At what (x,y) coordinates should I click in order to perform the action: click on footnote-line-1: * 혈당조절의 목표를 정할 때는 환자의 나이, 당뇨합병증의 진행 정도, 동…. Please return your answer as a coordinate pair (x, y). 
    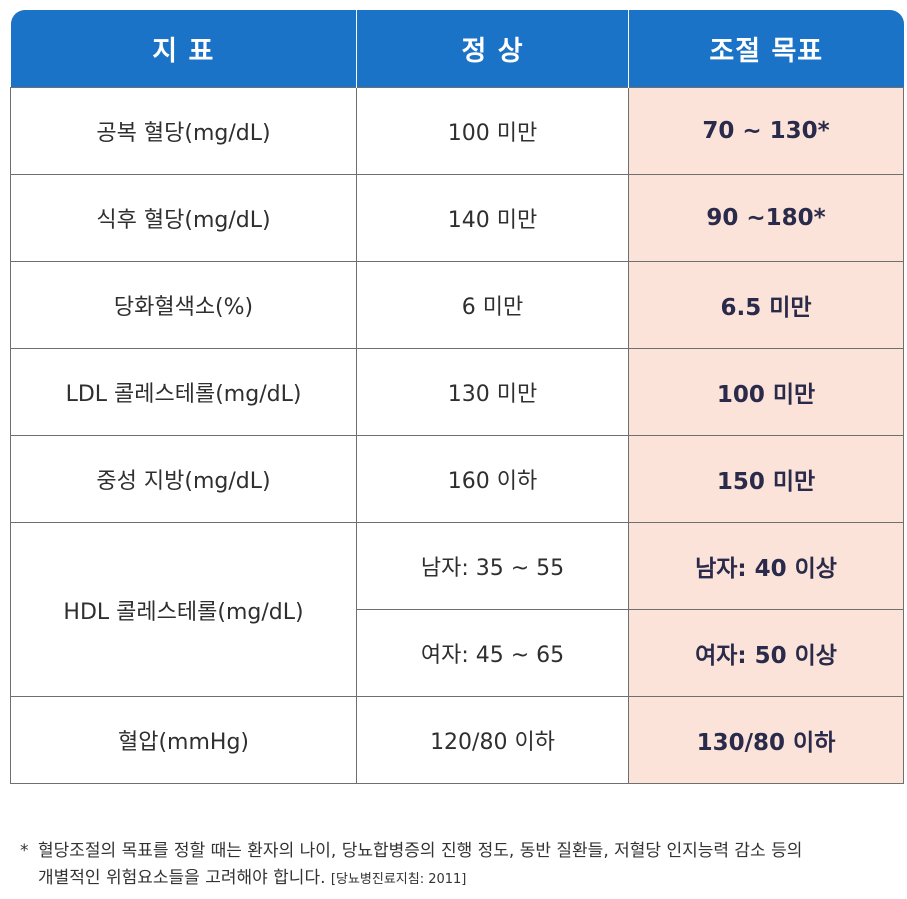
    Looking at the image, I should click on (460, 851).